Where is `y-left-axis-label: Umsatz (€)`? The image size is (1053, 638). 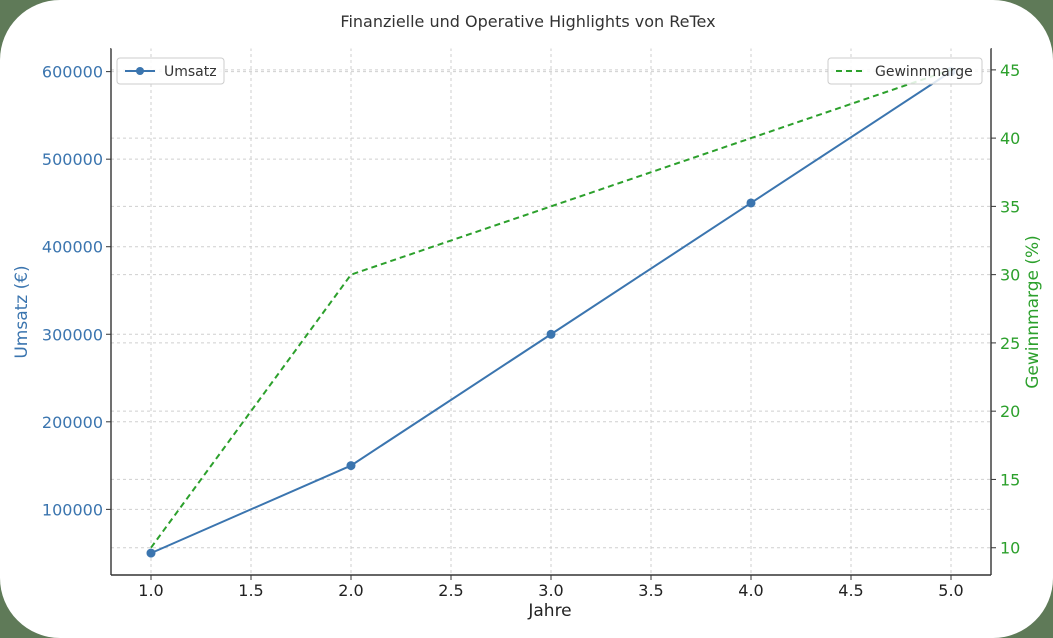
y-left-axis-label: Umsatz (€) is located at coordinates (22, 311).